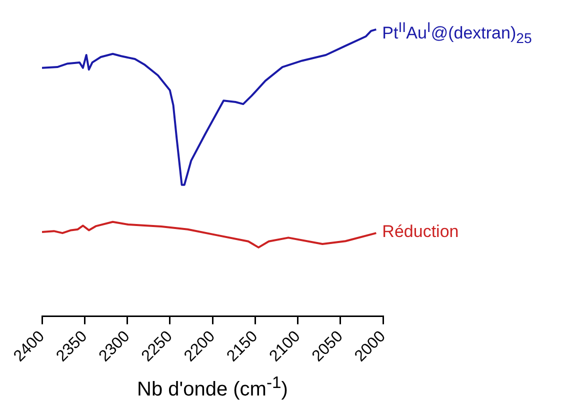 The height and width of the screenshot is (403, 586). What do you see at coordinates (420, 232) in the screenshot?
I see `series-label: Réduction` at bounding box center [420, 232].